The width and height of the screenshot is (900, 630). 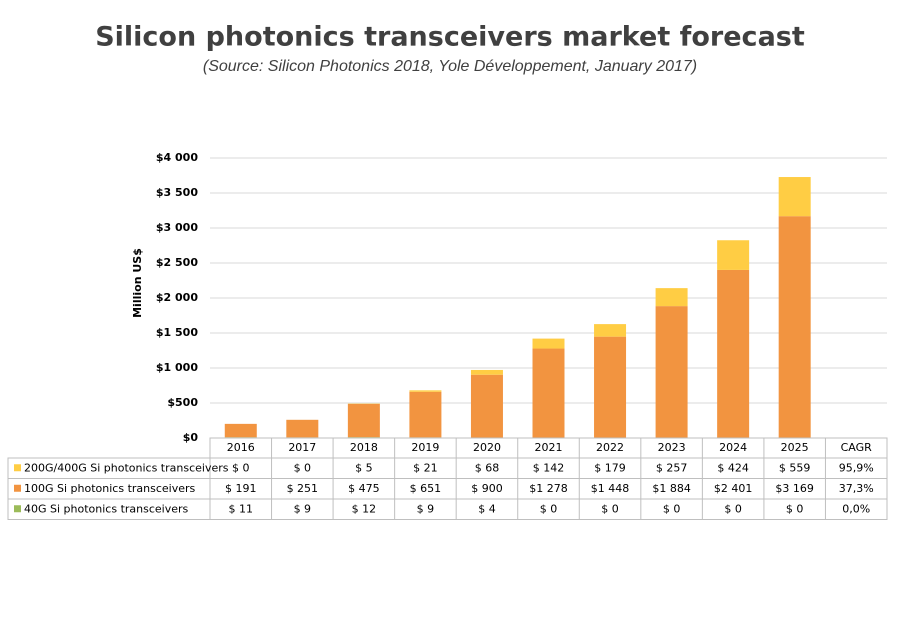 I want to click on table-value: $ 475, so click(x=364, y=488).